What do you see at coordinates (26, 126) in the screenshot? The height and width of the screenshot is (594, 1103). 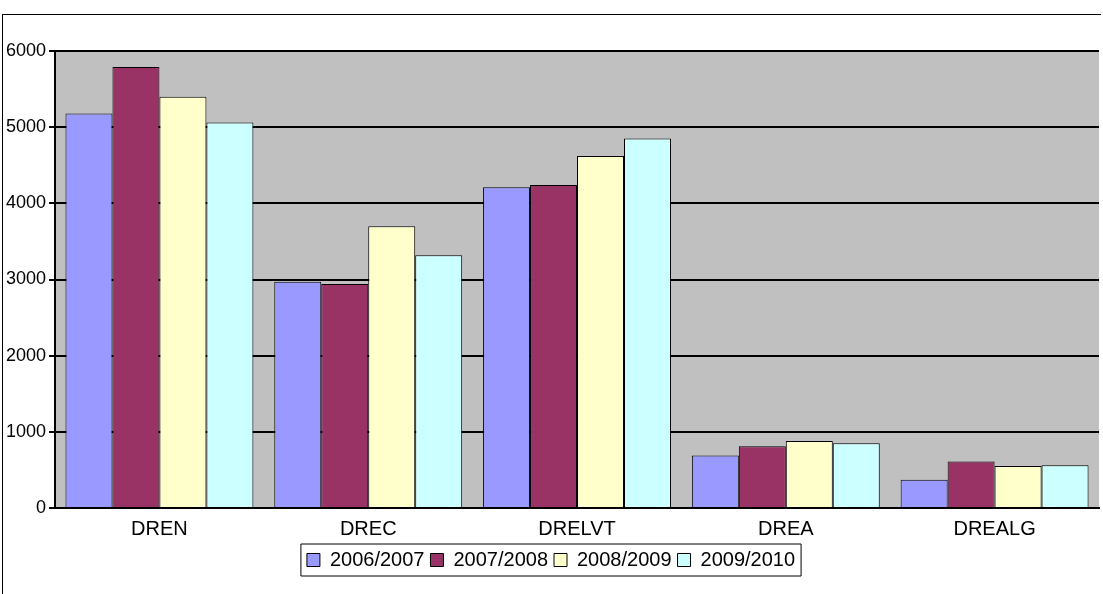 I see `y-tick-label: 5000` at bounding box center [26, 126].